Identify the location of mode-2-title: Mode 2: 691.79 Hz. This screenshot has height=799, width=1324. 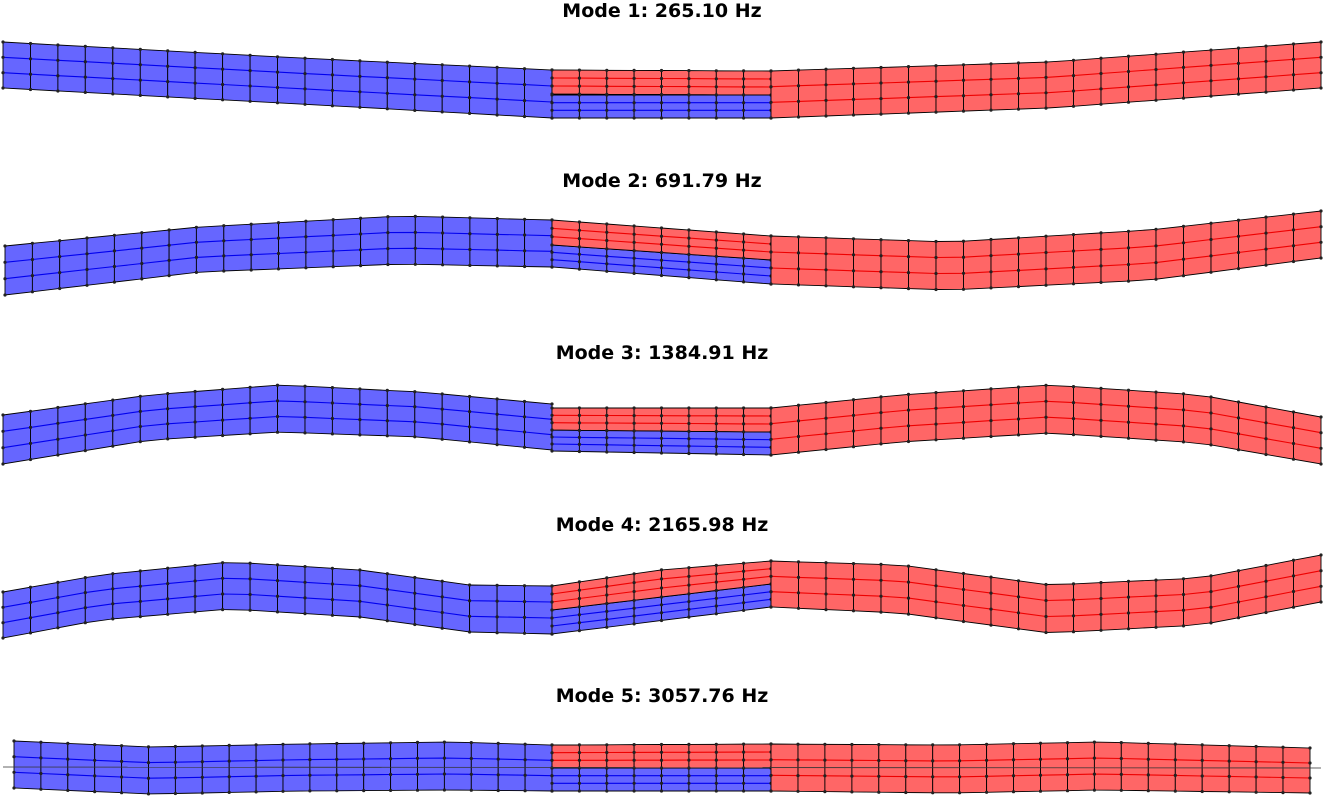
(662, 181).